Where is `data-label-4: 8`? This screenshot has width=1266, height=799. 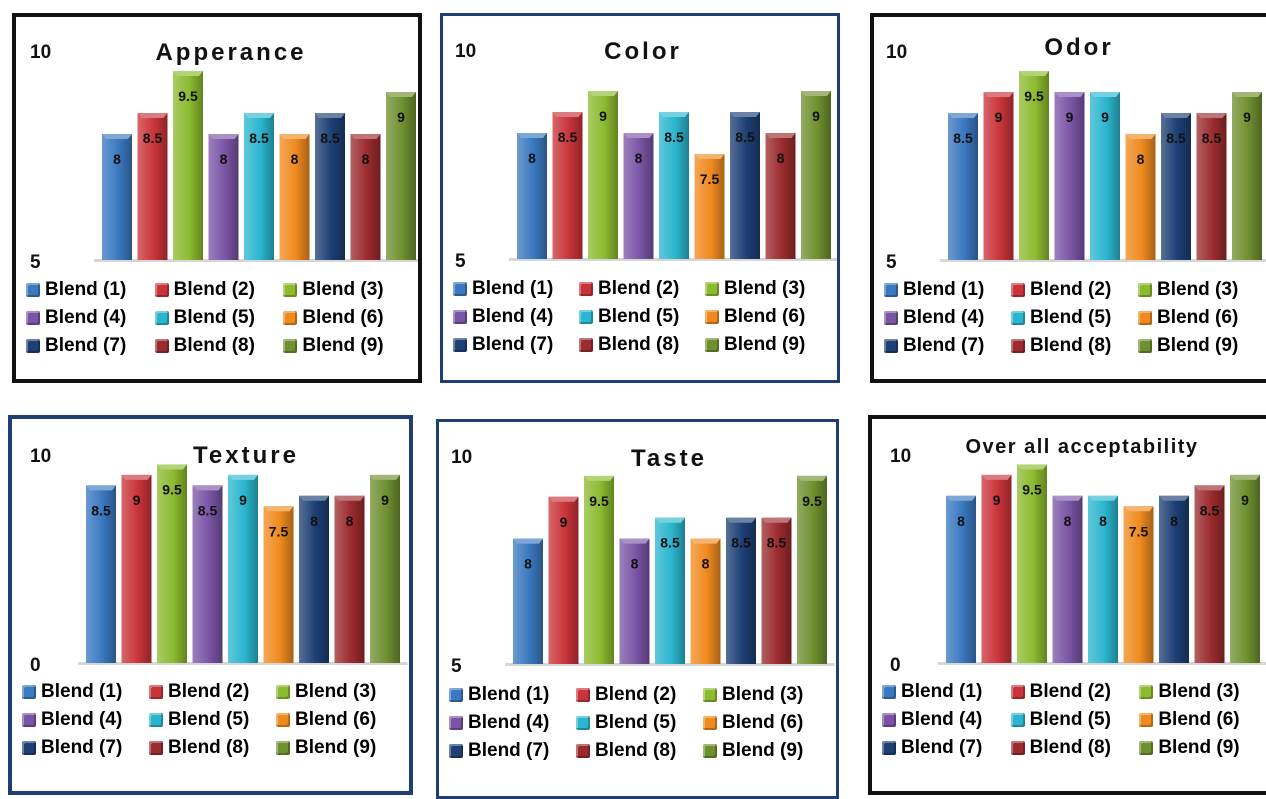
data-label-4: 8 is located at coordinates (1068, 521).